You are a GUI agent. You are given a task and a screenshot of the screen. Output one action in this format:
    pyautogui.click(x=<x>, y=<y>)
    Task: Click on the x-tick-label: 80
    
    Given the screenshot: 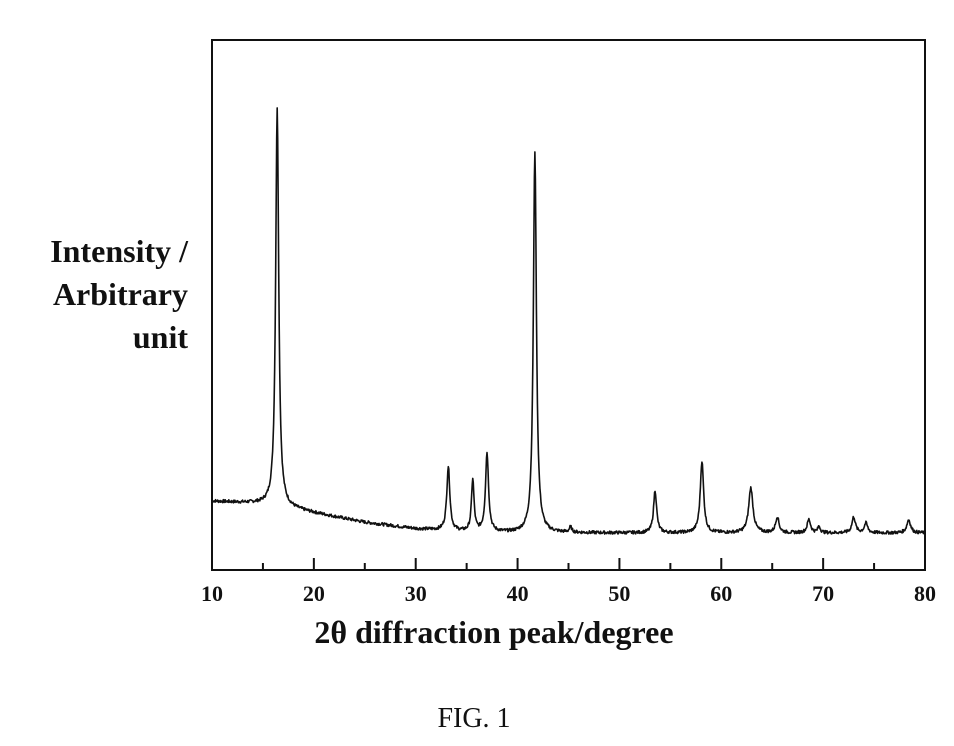 What is the action you would take?
    pyautogui.click(x=925, y=593)
    